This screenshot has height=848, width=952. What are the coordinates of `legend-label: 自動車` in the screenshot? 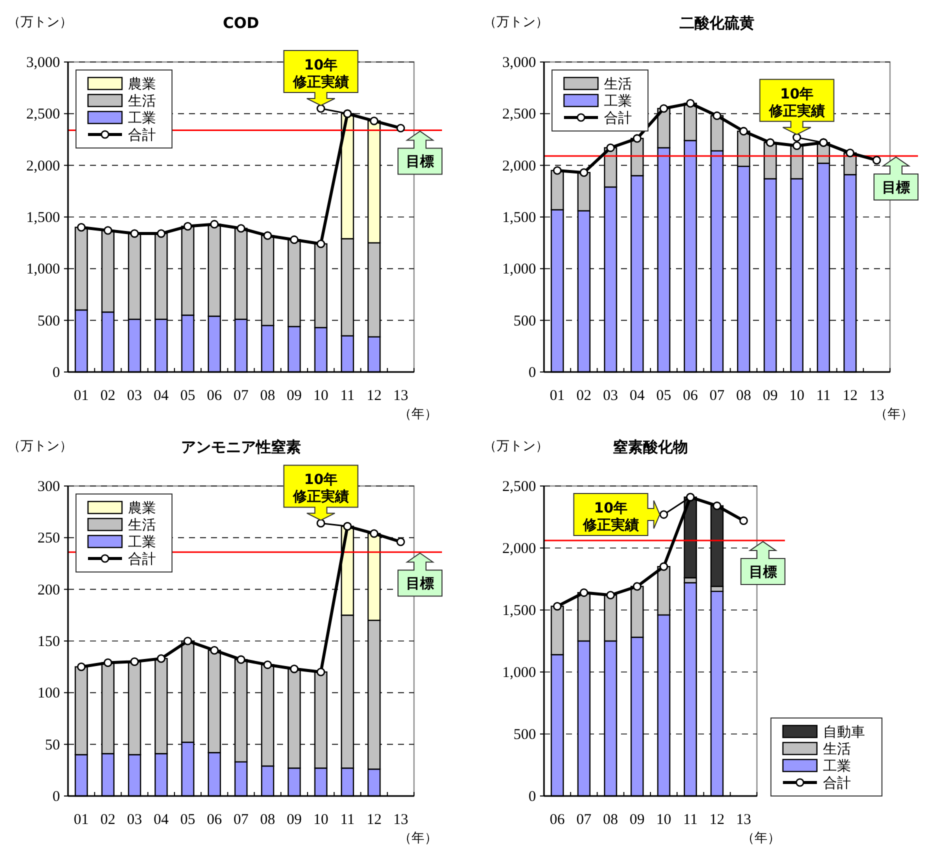 It's located at (843, 732).